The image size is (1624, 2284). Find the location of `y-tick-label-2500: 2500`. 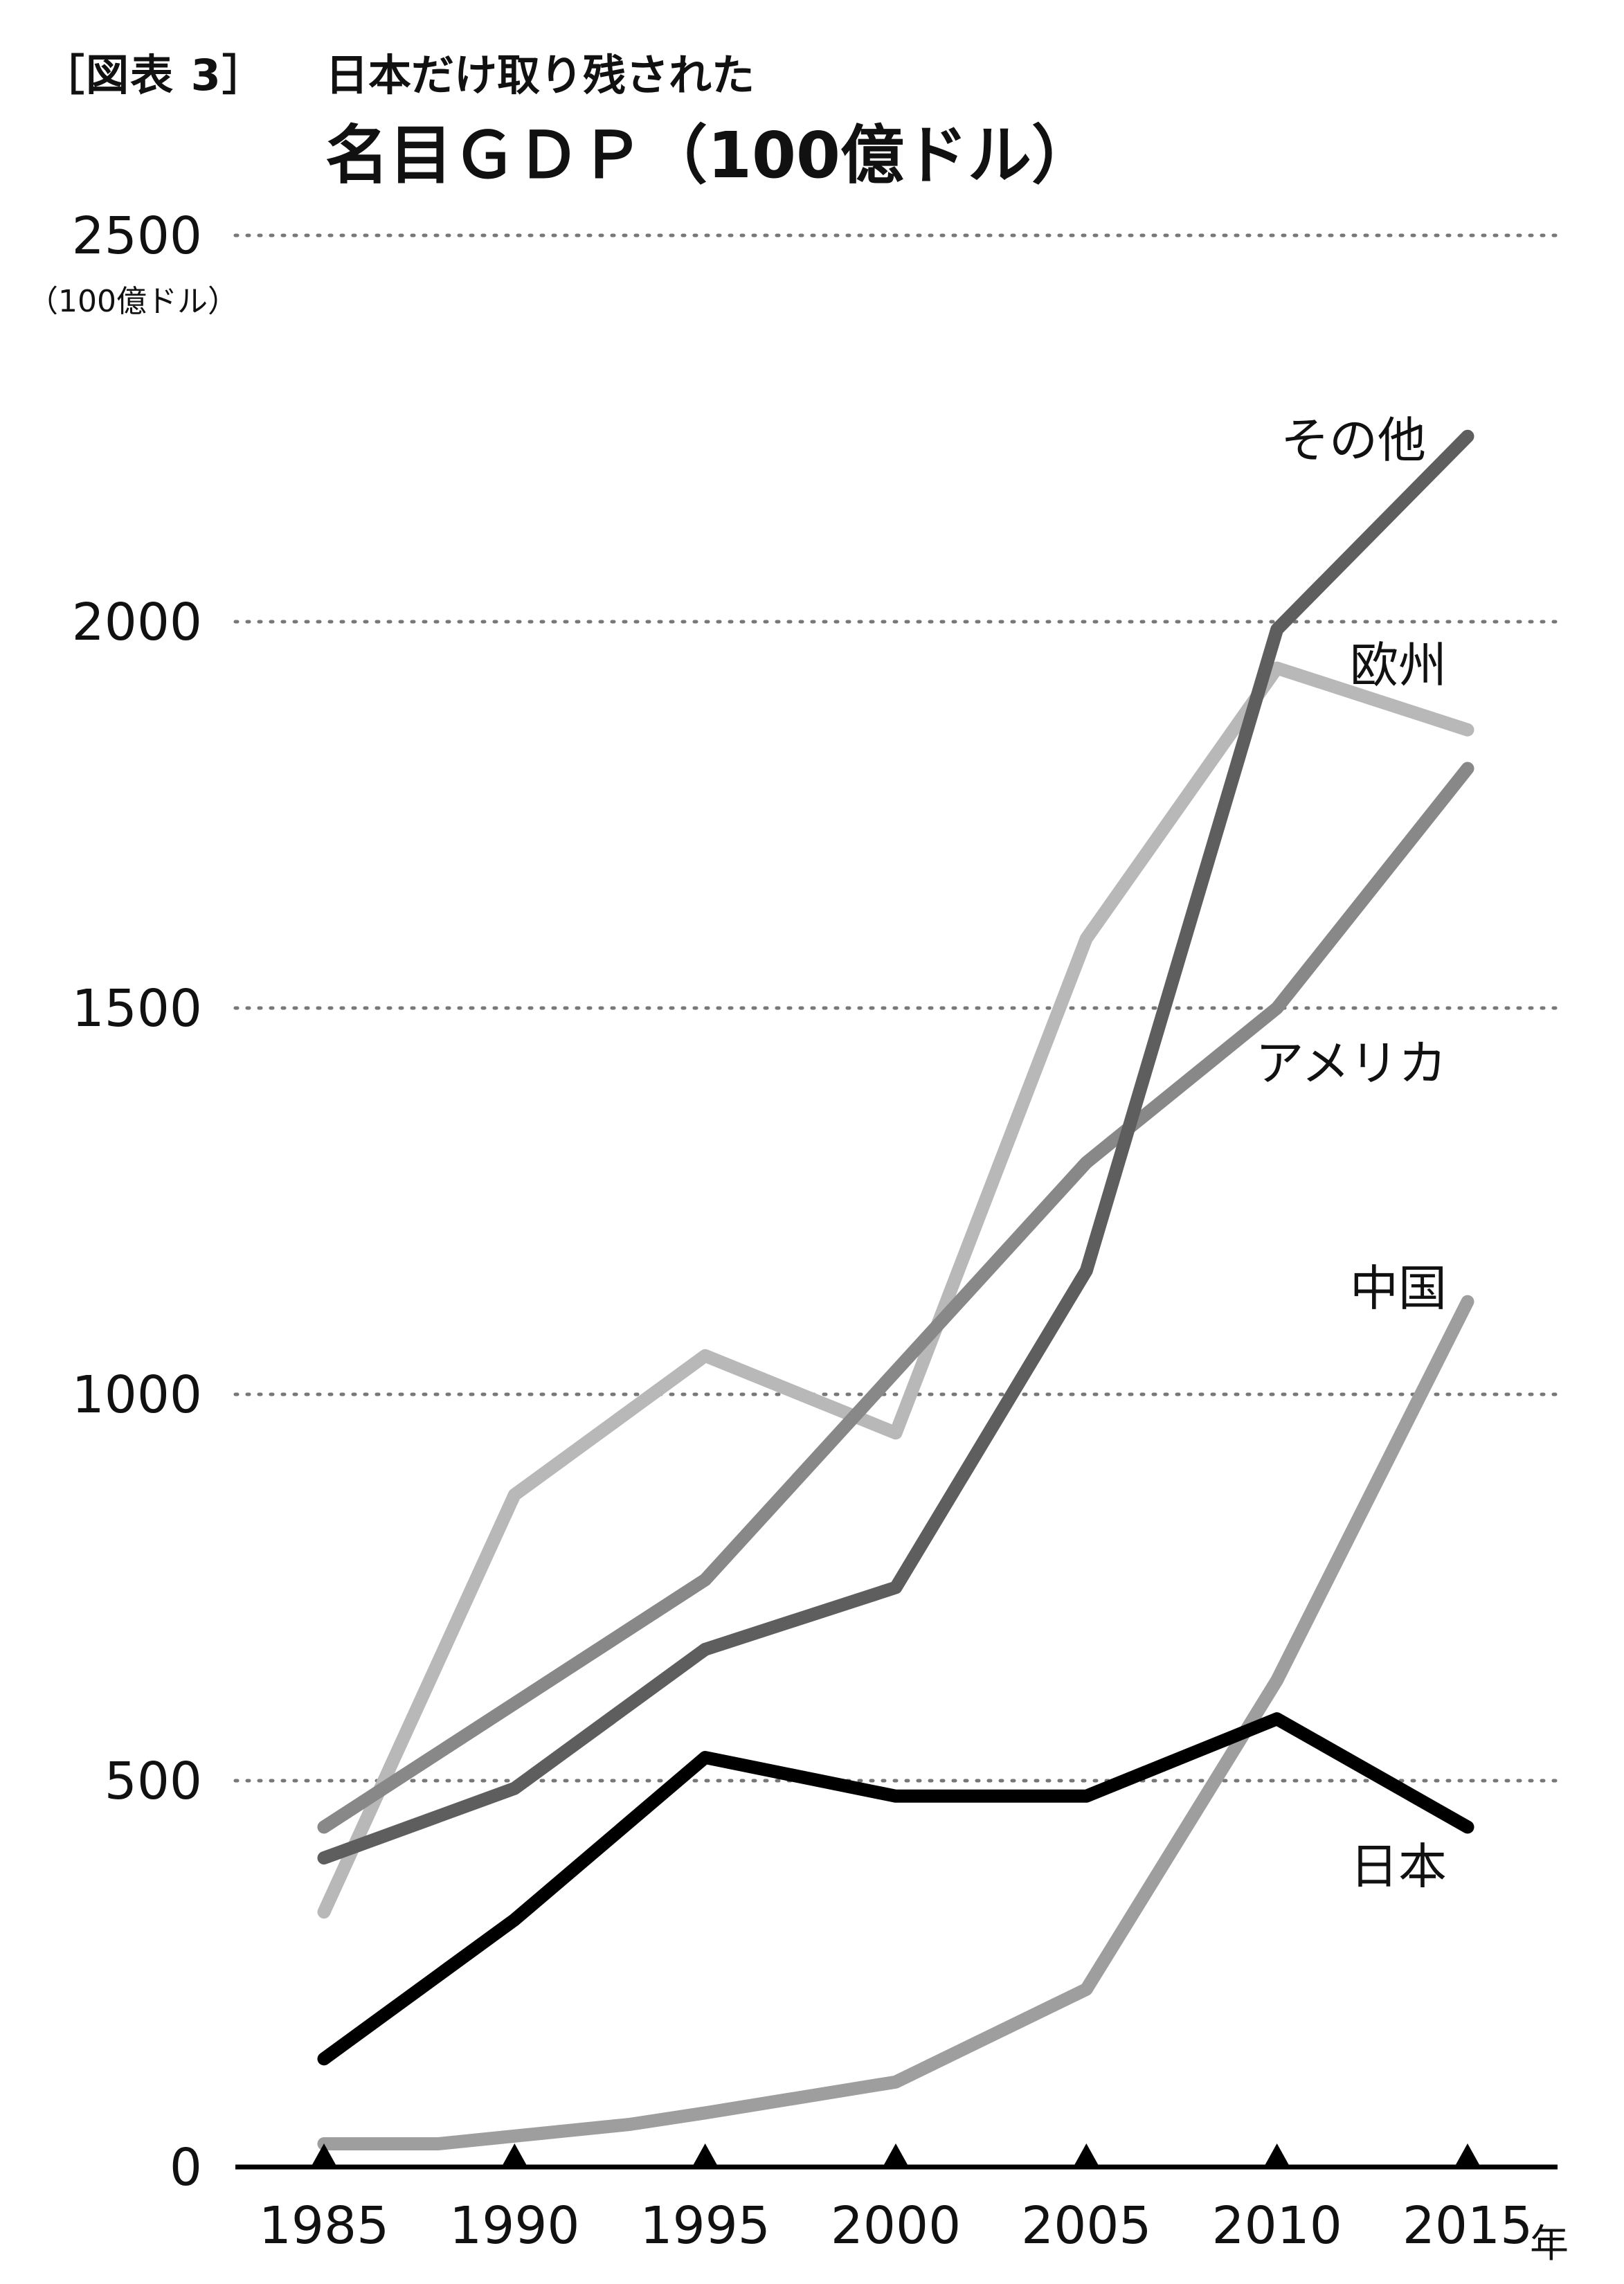

y-tick-label-2500: 2500 is located at coordinates (137, 236).